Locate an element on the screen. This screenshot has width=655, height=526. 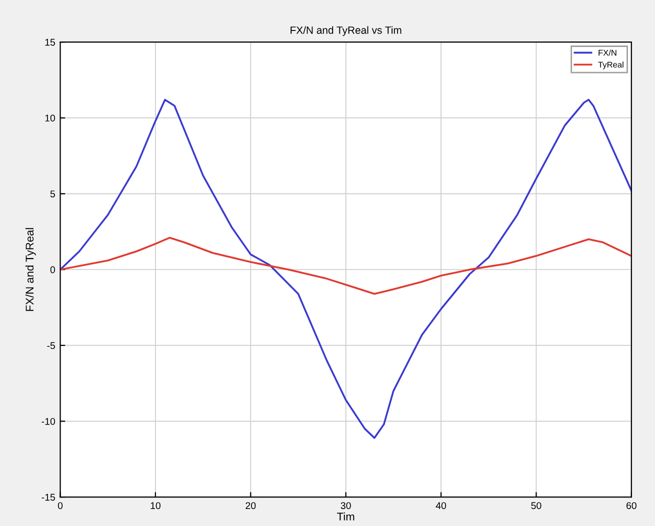
line-series is located at coordinates (346, 265).